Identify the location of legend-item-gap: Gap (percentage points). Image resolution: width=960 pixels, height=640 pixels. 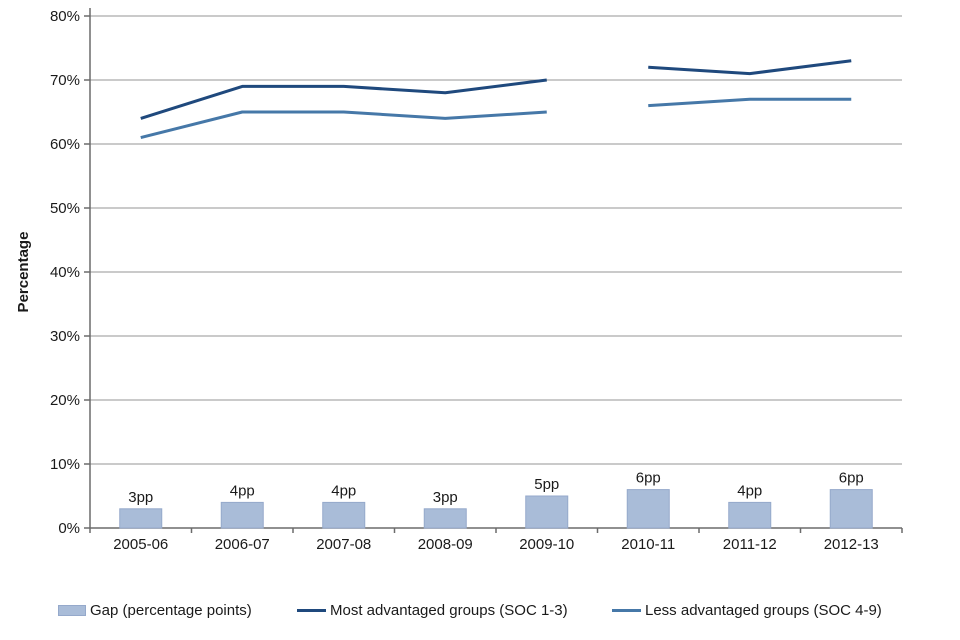
(155, 610).